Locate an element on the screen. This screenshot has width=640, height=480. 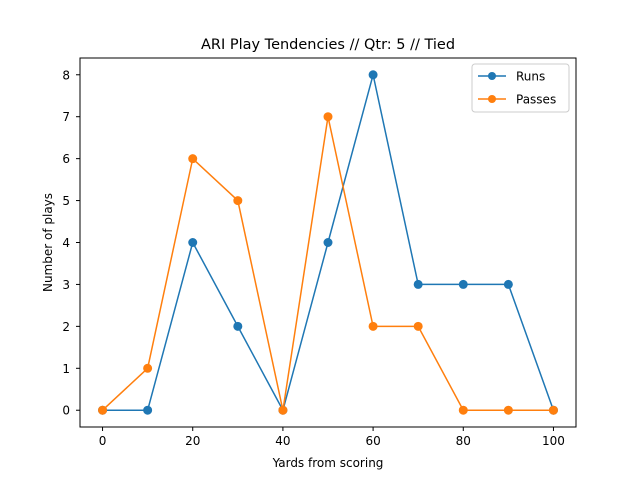
y-tick-label: 8 is located at coordinates (66, 75).